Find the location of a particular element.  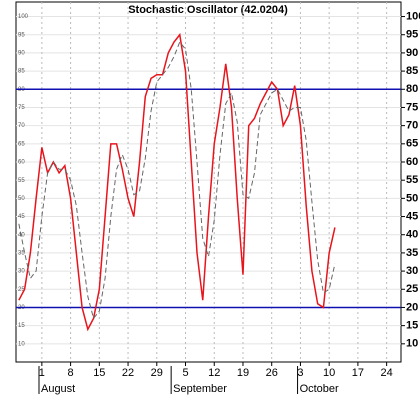

x-tick-label: 3 is located at coordinates (300, 373).